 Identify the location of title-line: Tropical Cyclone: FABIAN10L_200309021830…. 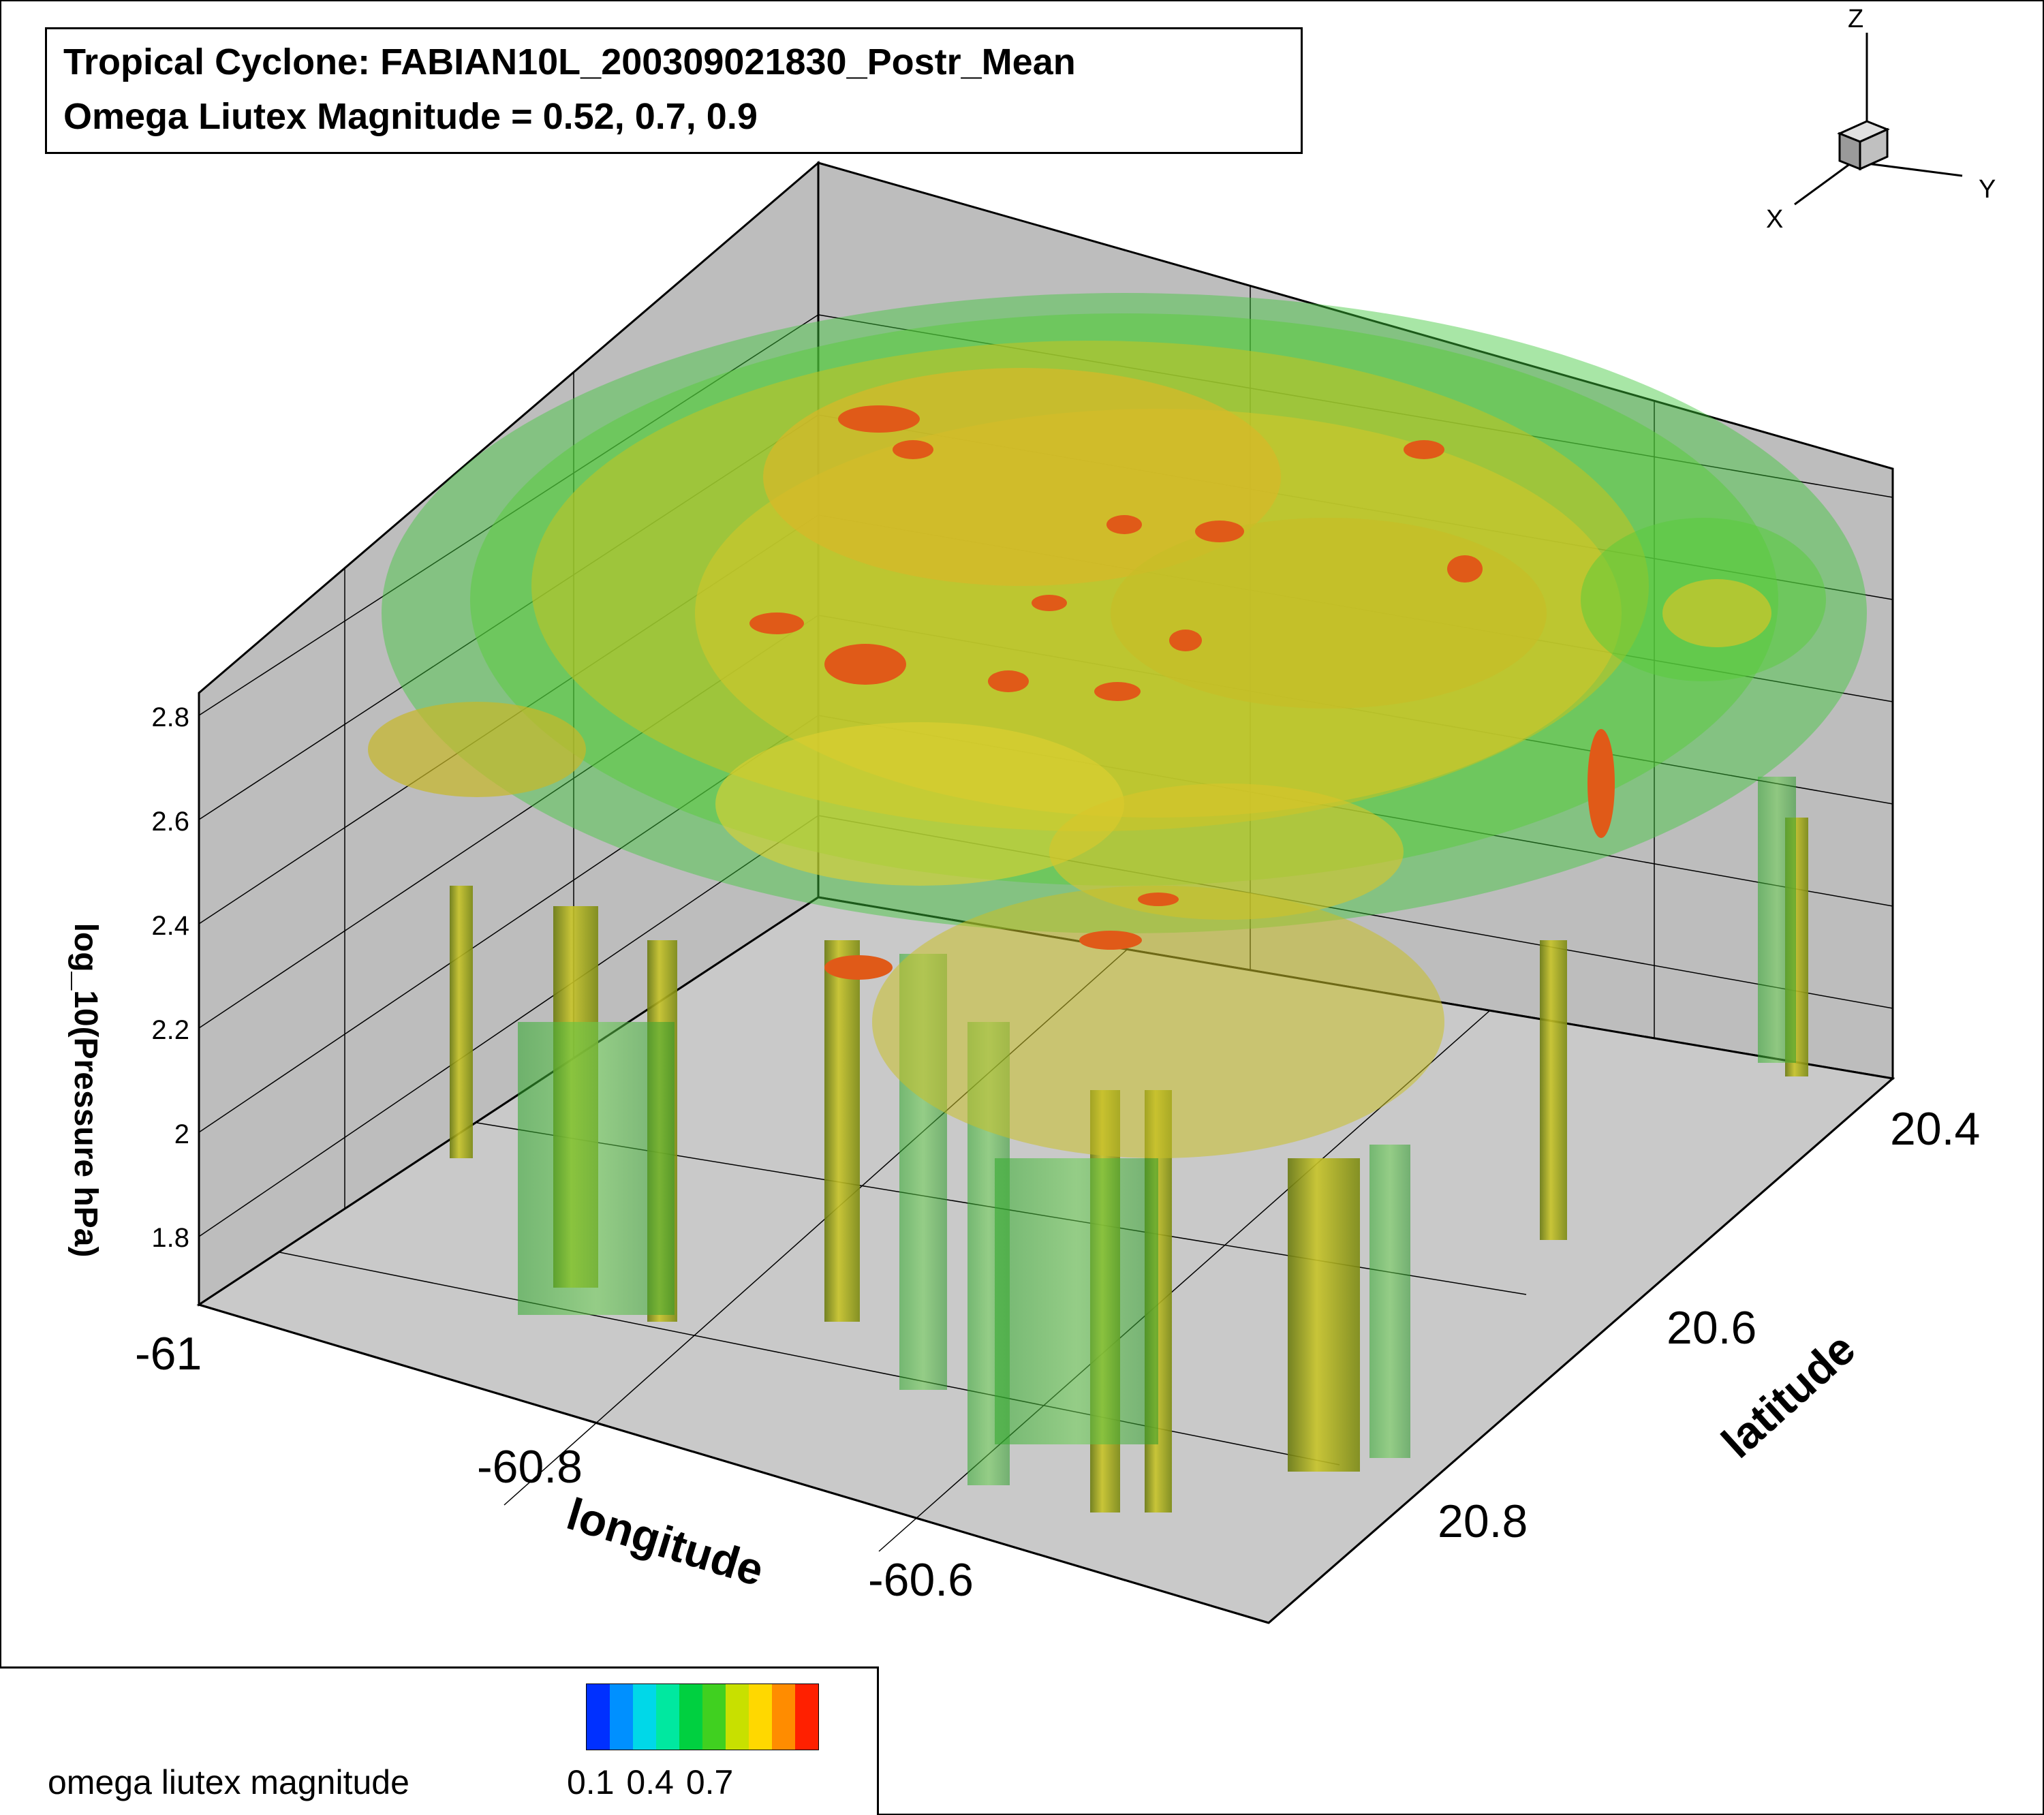
(569, 62).